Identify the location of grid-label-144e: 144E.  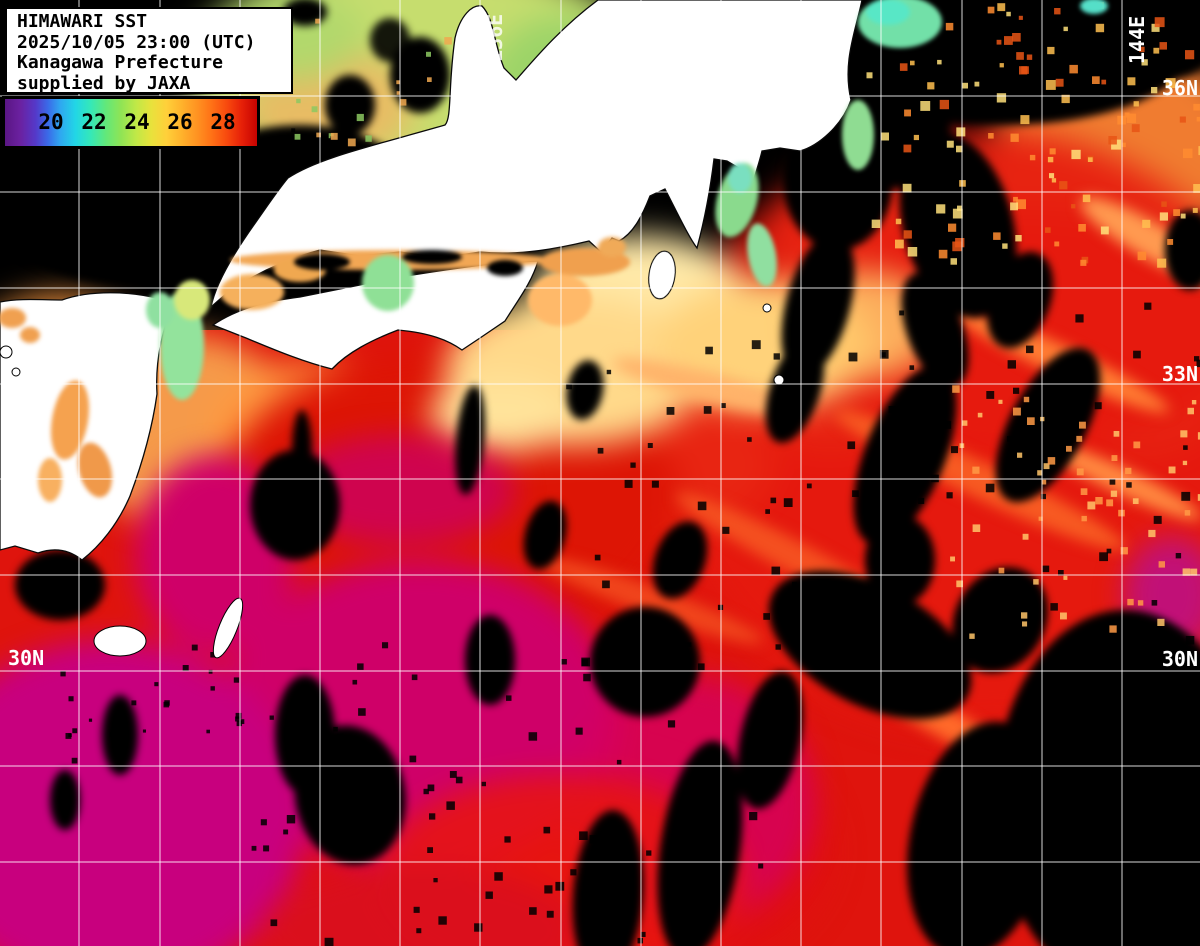
(1137, 40).